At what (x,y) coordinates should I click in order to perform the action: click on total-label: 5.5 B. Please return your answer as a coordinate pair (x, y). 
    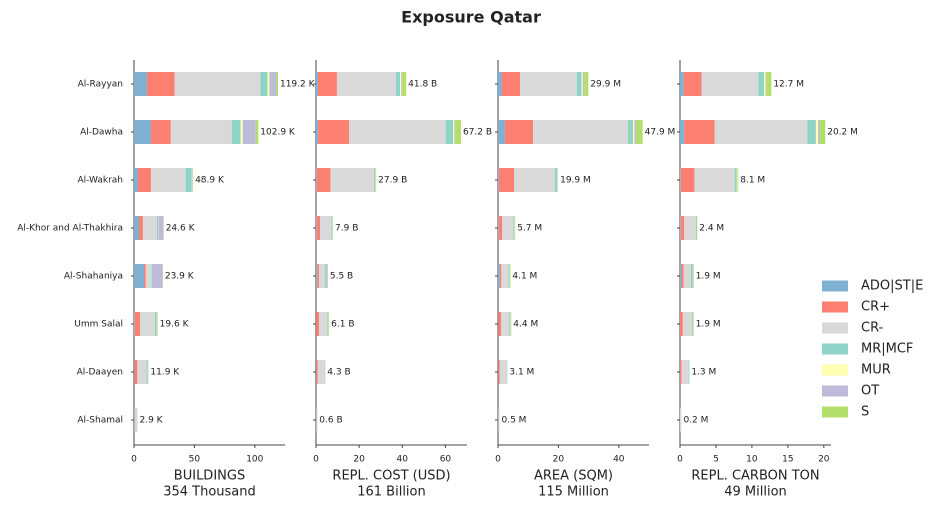
    Looking at the image, I should click on (341, 277).